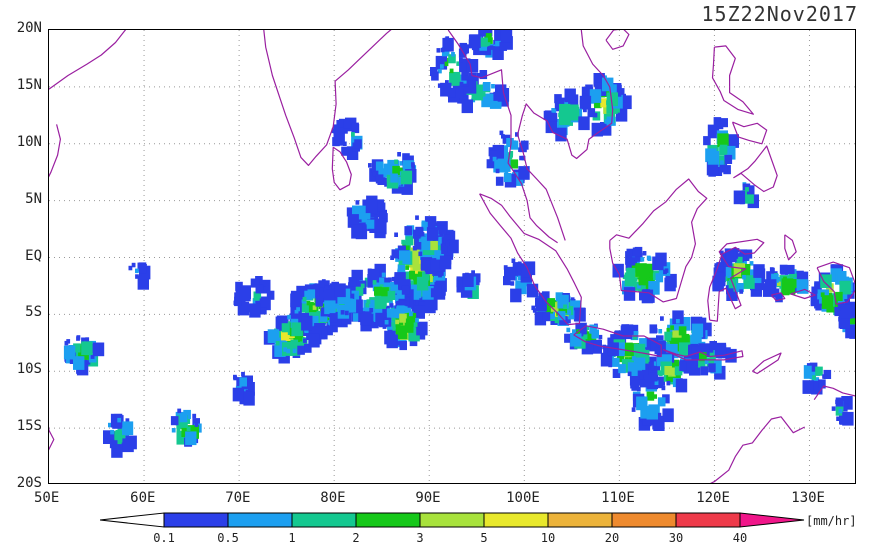 The image size is (880, 545). Describe the element at coordinates (740, 538) in the screenshot. I see `colorbar-tick: 40` at that location.